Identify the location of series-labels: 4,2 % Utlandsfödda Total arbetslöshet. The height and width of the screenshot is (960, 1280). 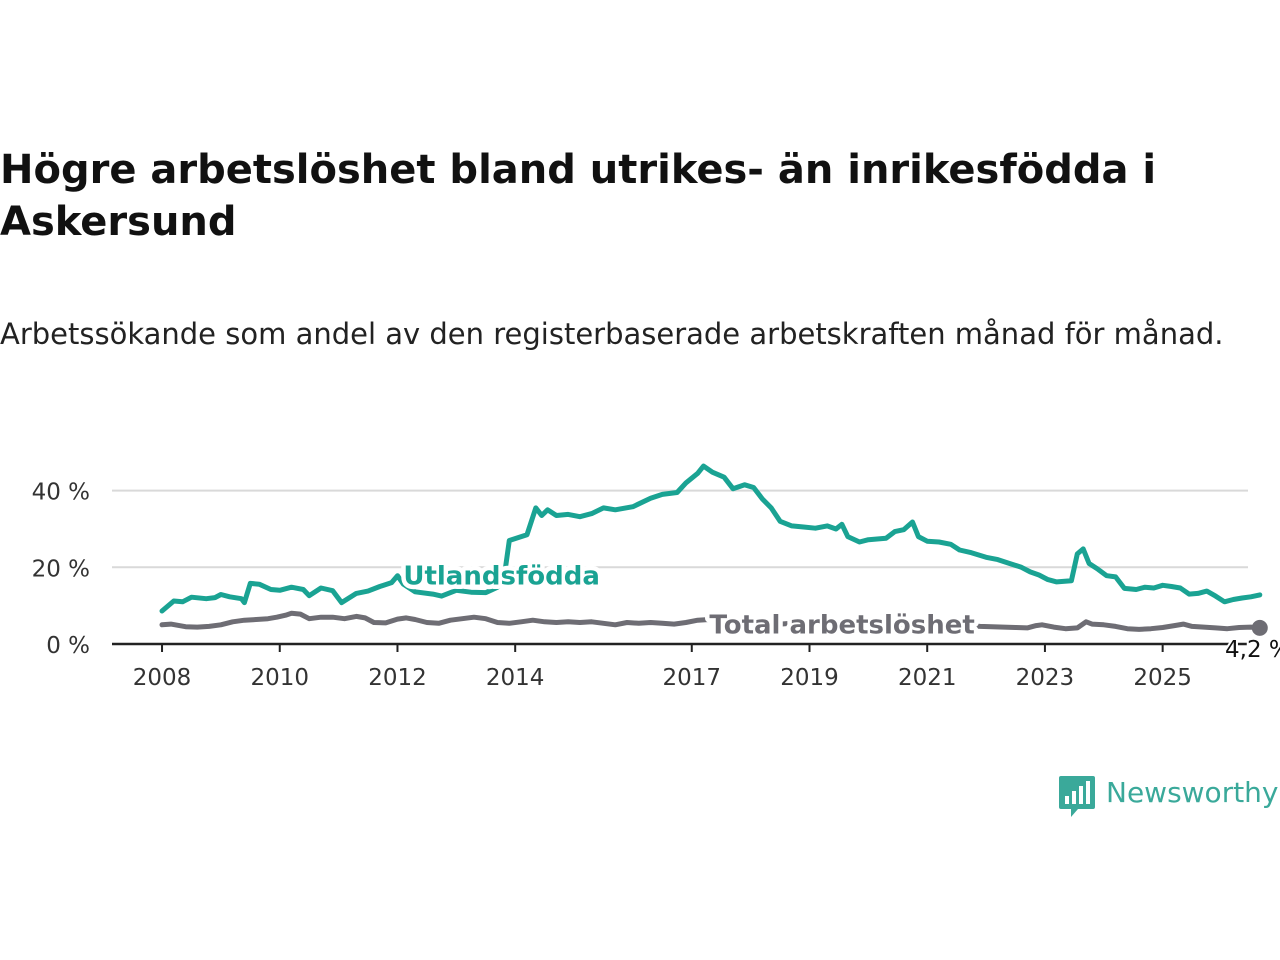
(839, 611).